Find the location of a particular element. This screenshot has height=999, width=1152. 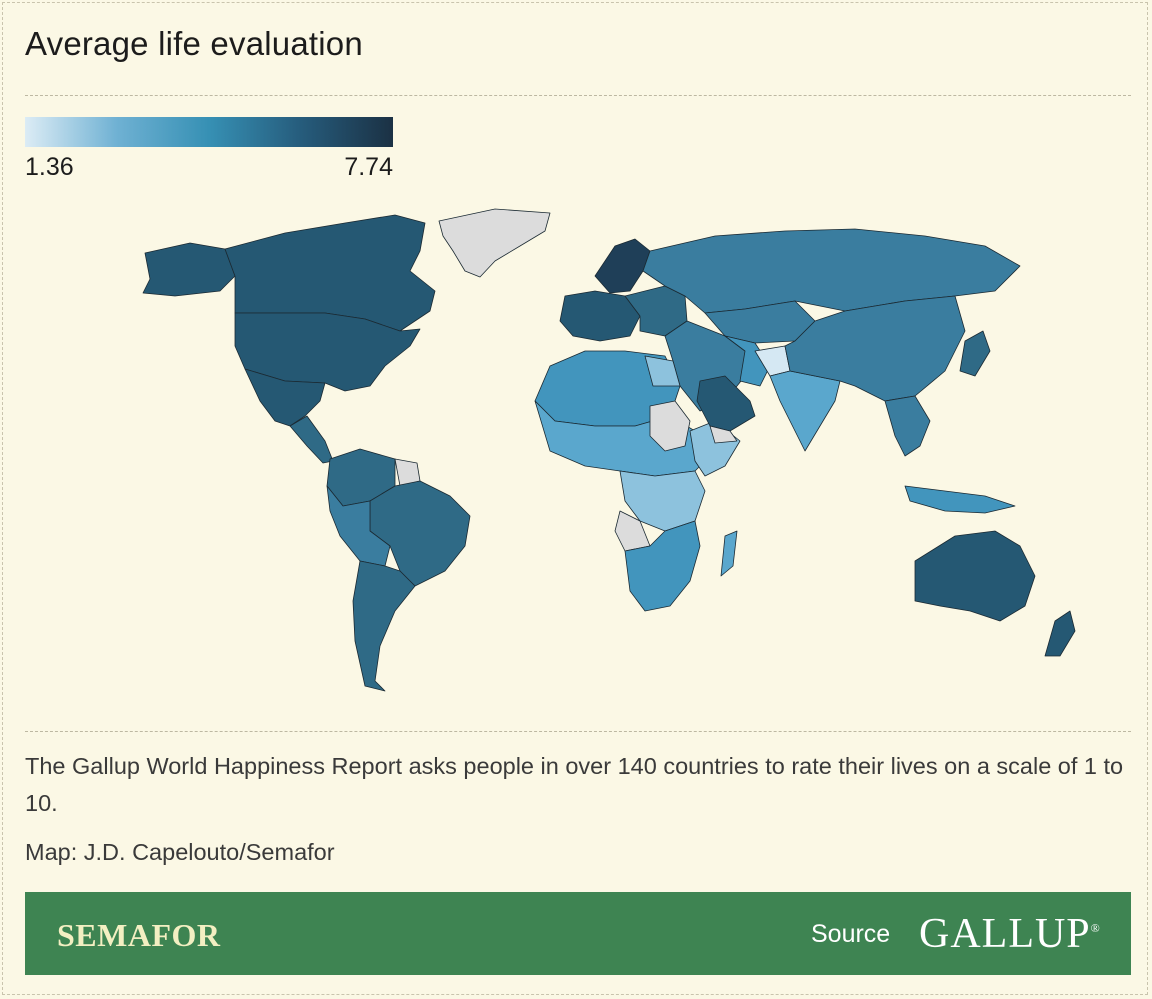

source-label: Source is located at coordinates (851, 934).